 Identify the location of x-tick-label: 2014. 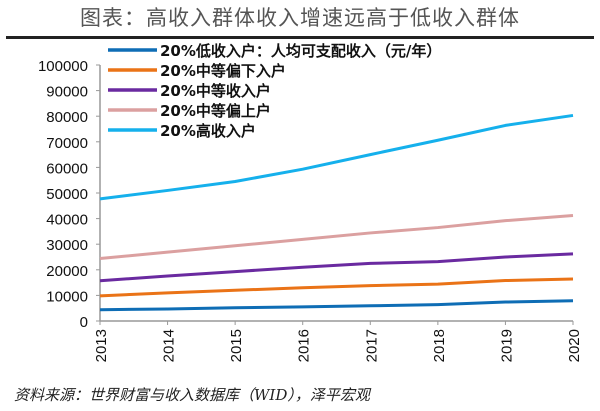
(169, 345).